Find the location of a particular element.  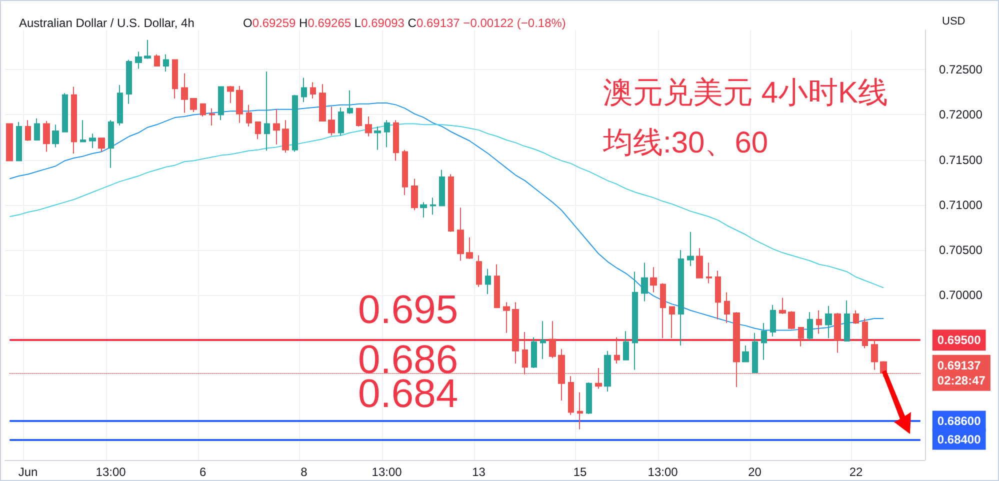

x-tick-label: 13 is located at coordinates (479, 472).